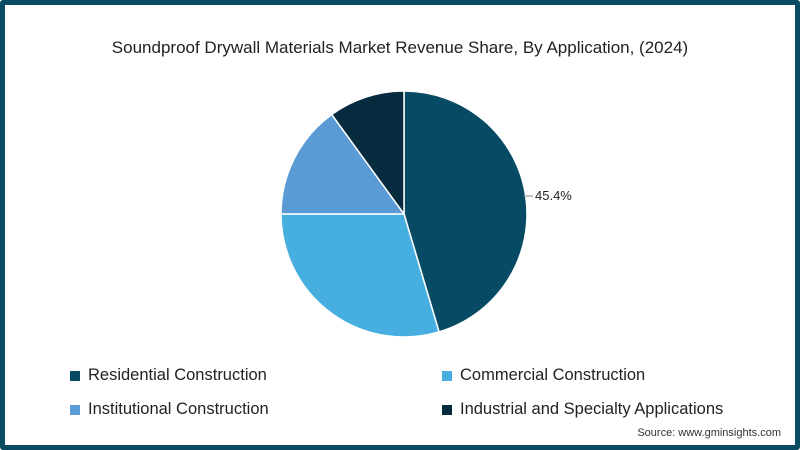 The image size is (800, 450). I want to click on legend-item-commercial: Commercial Construction, so click(543, 375).